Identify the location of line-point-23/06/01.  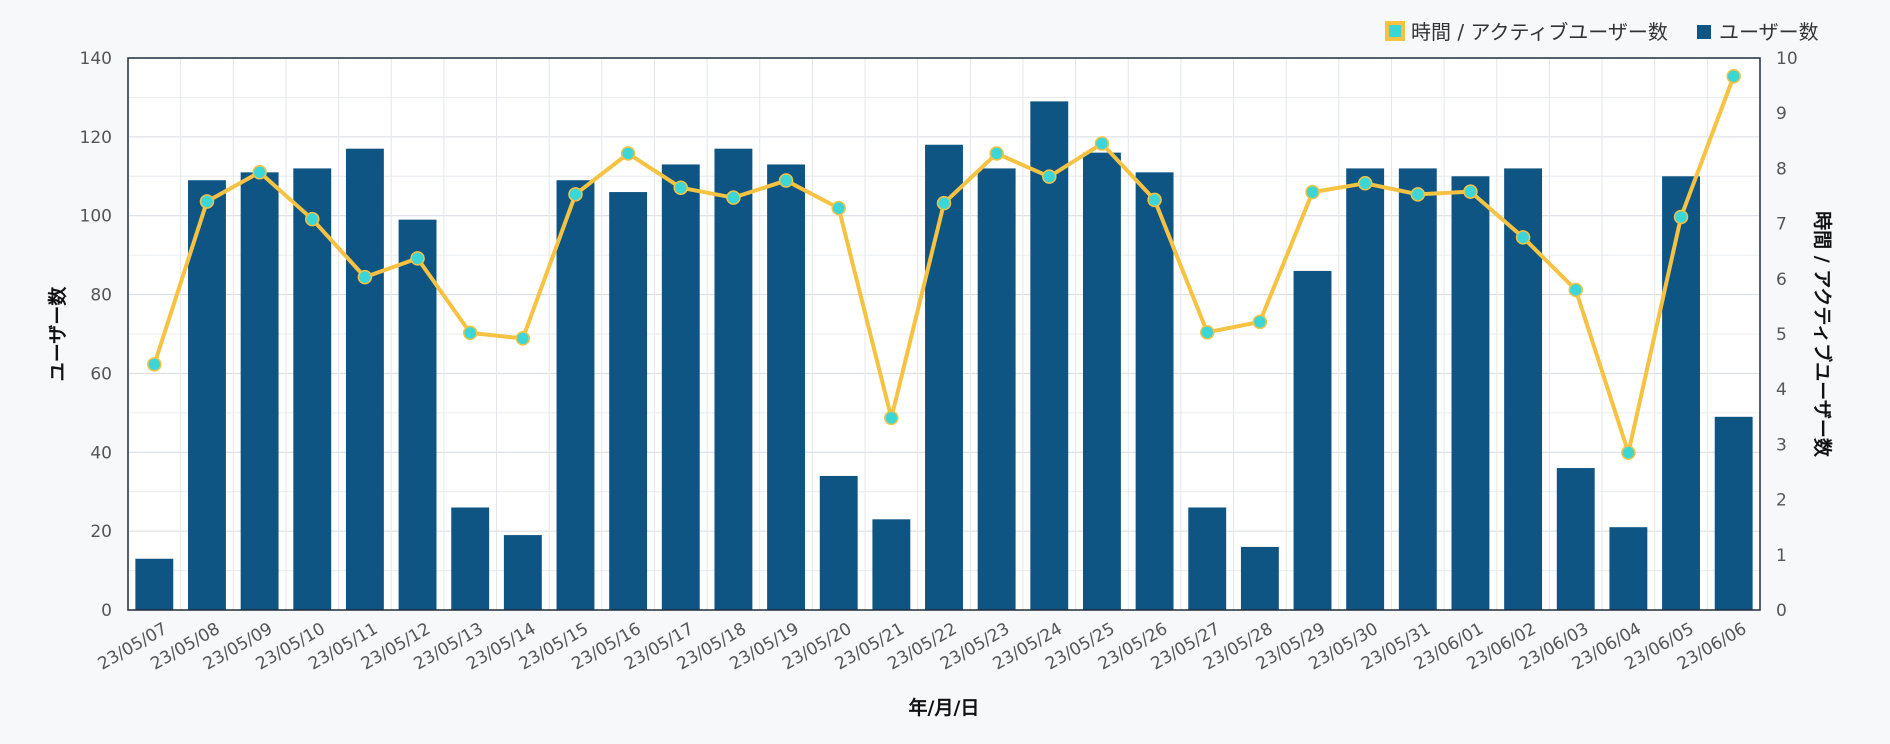
(1470, 191).